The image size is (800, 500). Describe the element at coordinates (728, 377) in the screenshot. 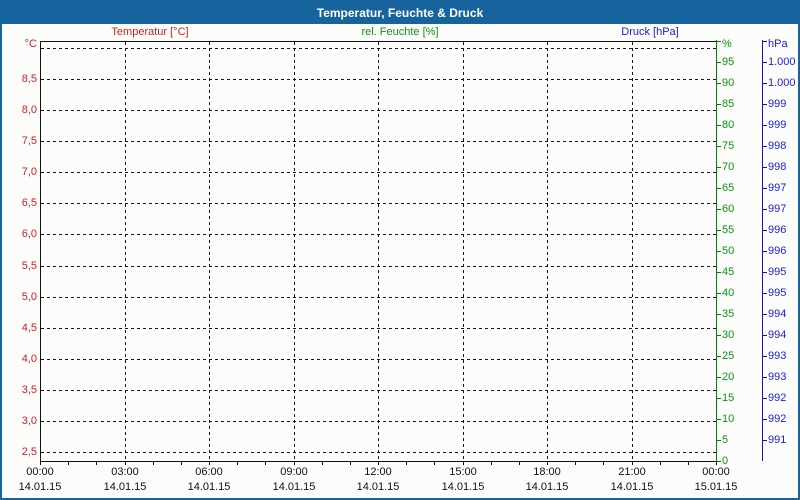

I see `humidity-axis-label: 20` at that location.